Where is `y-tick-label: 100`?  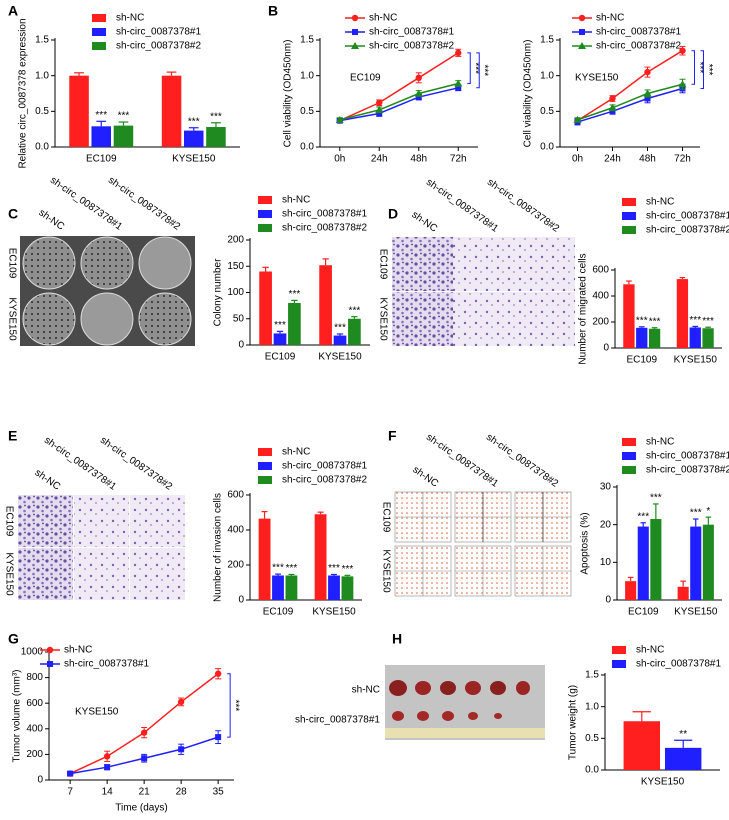
y-tick-label: 100 is located at coordinates (235, 292).